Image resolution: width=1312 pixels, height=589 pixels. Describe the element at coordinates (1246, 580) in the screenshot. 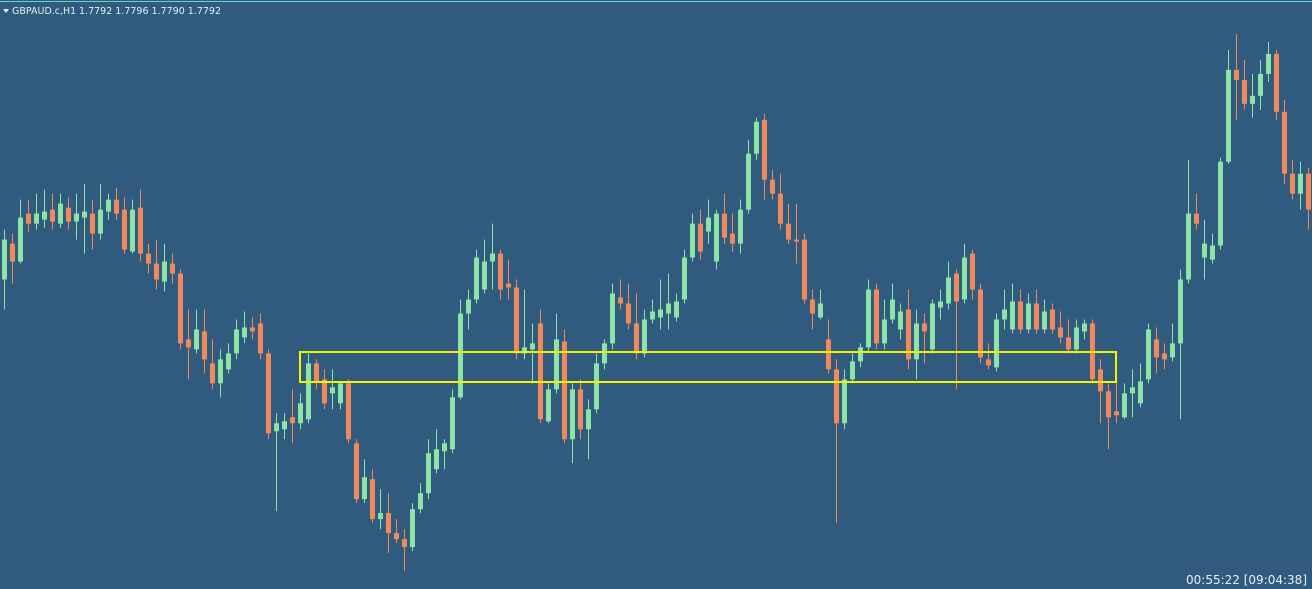

I see `bar-timer: 00:55:22 [09:04:38]` at that location.